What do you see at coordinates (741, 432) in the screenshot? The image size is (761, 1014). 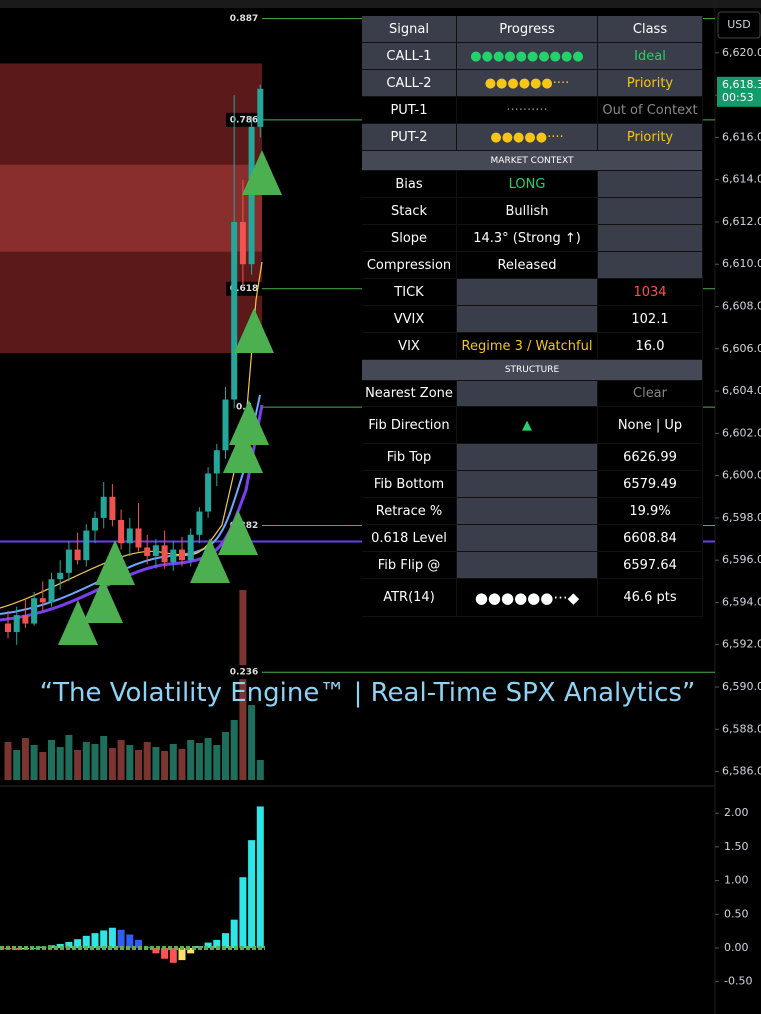 I see `y-tick-label: 6,602.0` at bounding box center [741, 432].